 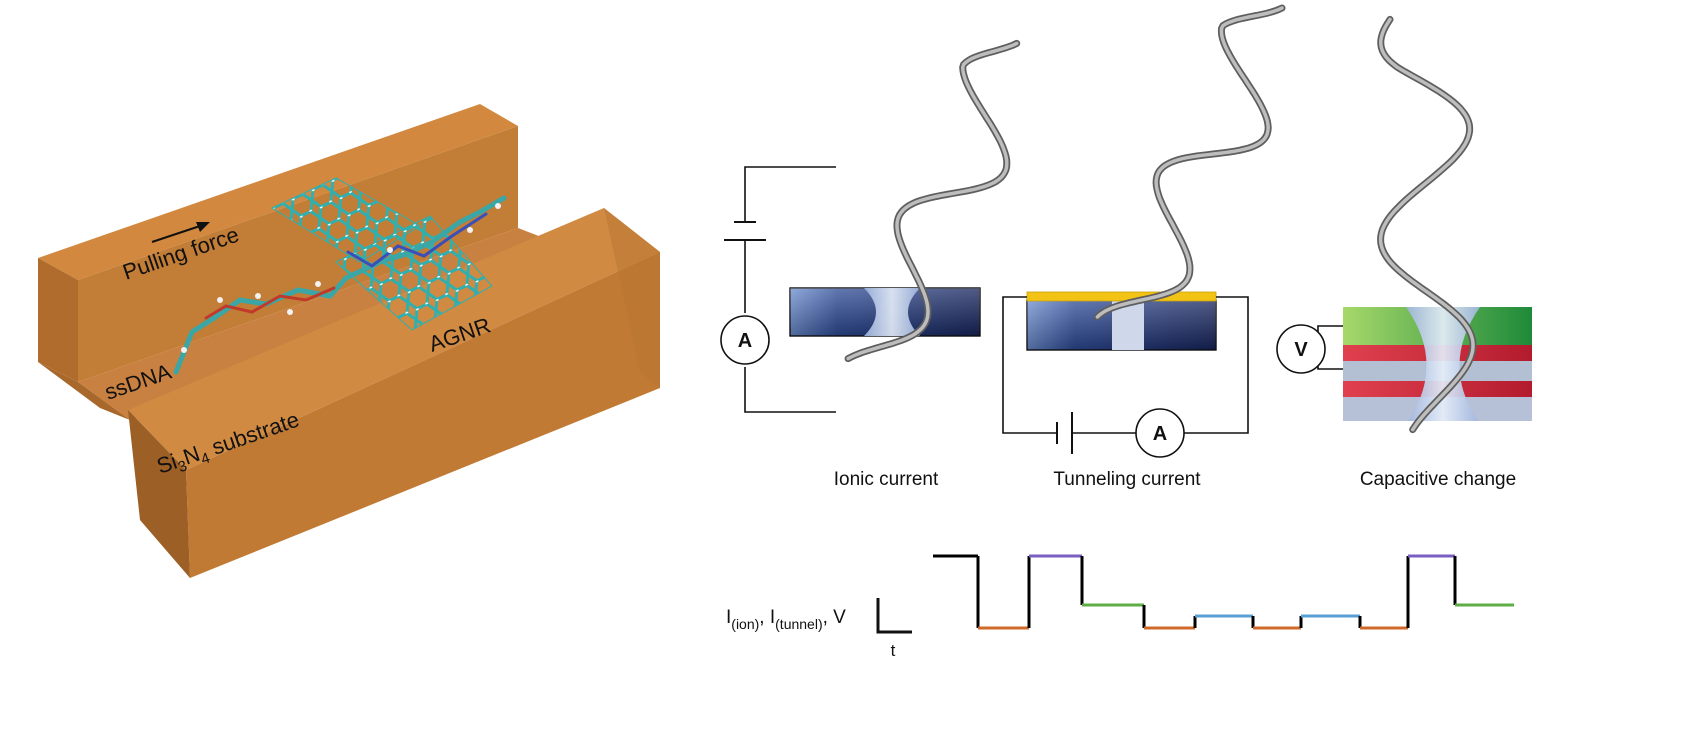 I want to click on ionic-membrane, so click(x=885, y=312).